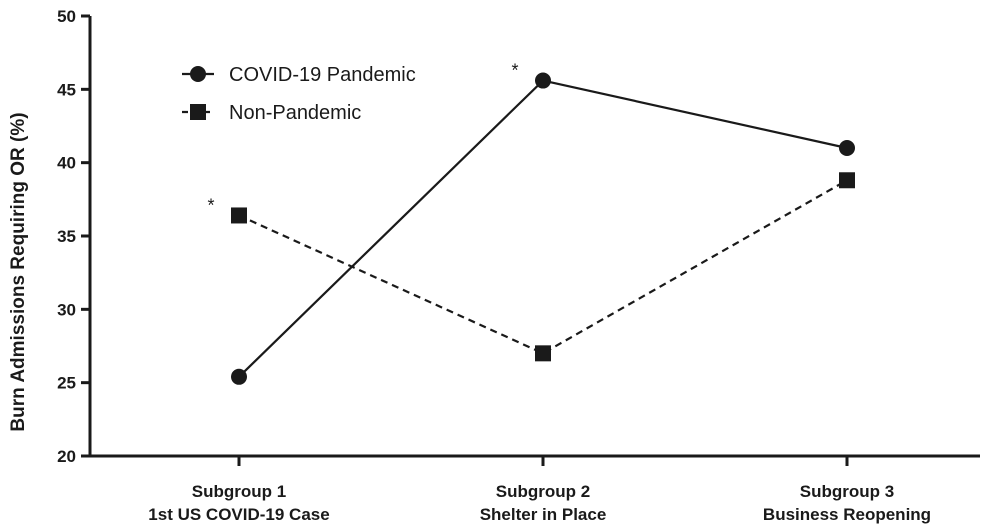 This screenshot has width=988, height=529. Describe the element at coordinates (322, 75) in the screenshot. I see `legend-label: COVID-19 Pandemic` at that location.